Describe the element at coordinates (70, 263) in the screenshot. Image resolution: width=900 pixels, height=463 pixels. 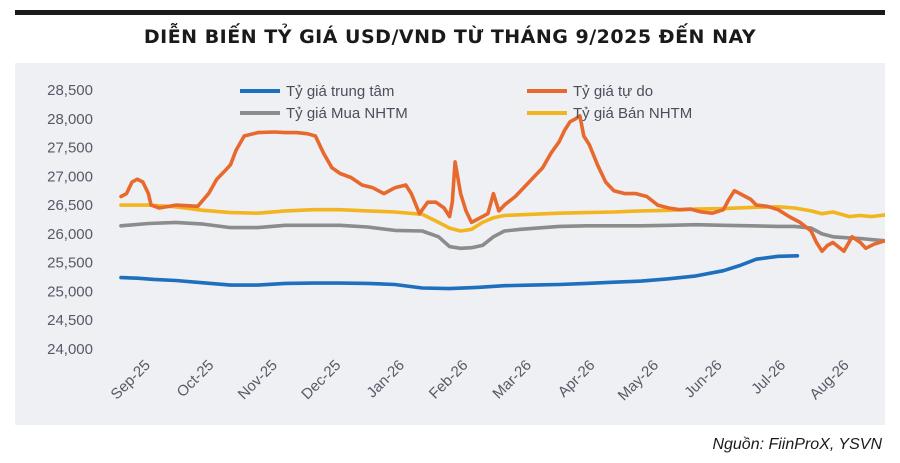
I see `y-tick-label: 25,500` at that location.